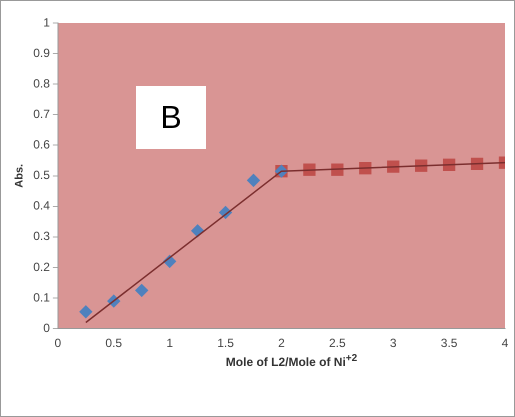  I want to click on x-tick-label: 0, so click(58, 343).